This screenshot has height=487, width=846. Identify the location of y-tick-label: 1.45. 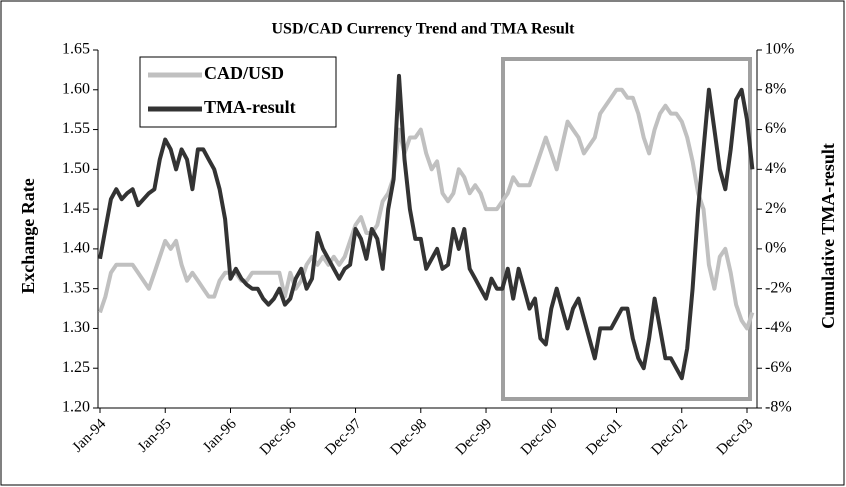
(76, 208).